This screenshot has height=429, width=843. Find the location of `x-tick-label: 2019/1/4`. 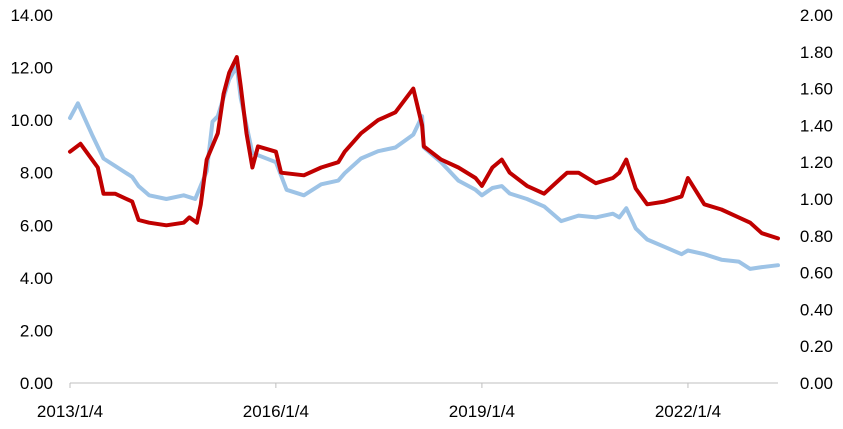

x-tick-label: 2019/1/4 is located at coordinates (482, 411).